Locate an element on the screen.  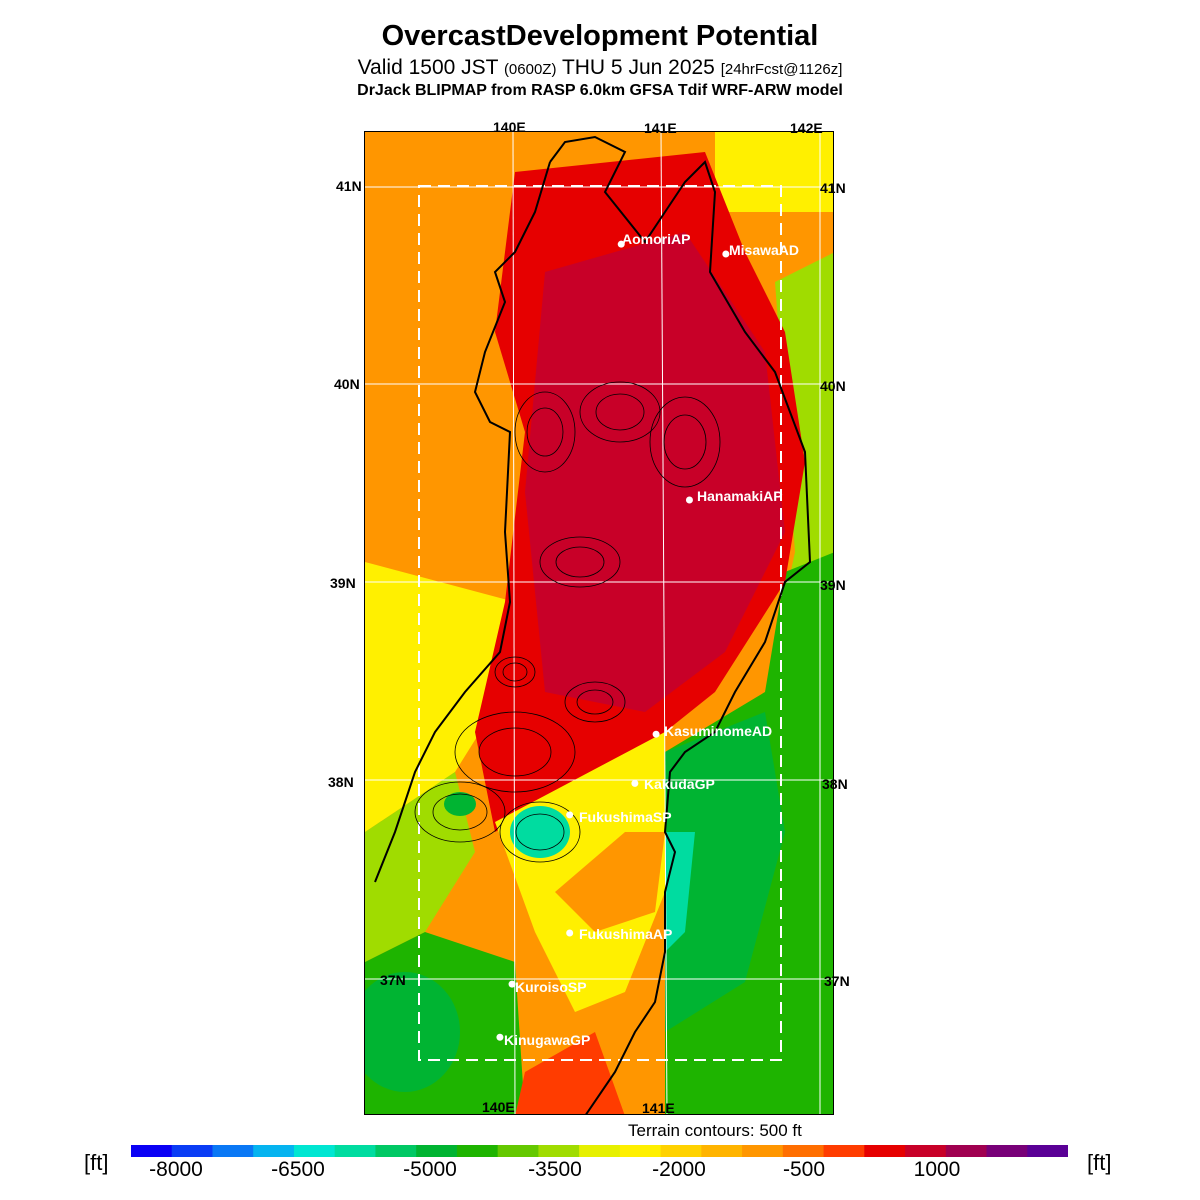
colorbar-tick: -3500 is located at coordinates (555, 1169).